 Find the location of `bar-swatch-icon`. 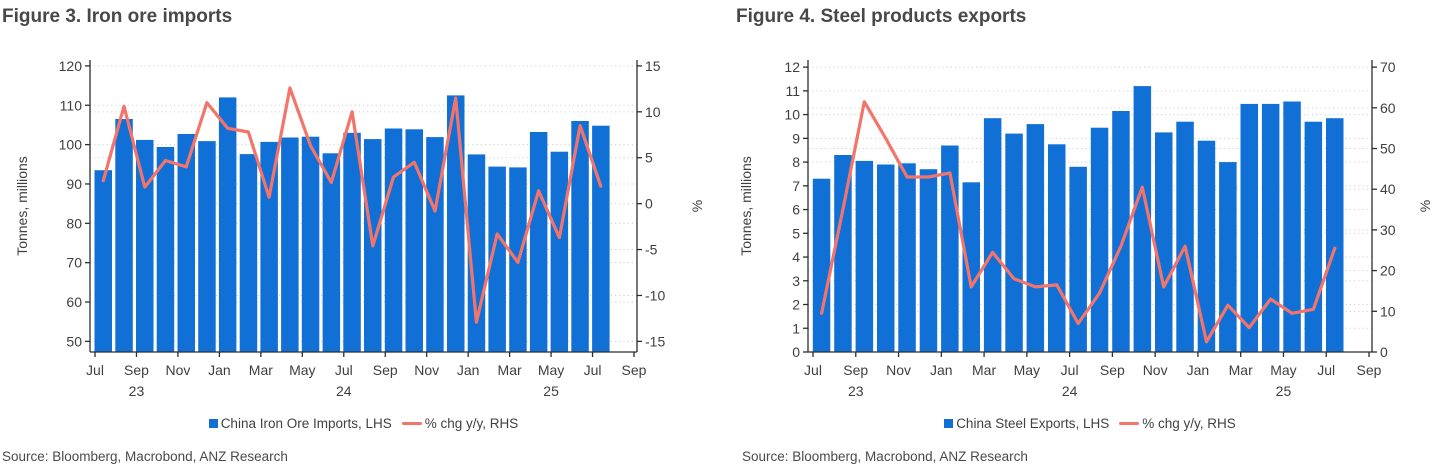

bar-swatch-icon is located at coordinates (213, 423).